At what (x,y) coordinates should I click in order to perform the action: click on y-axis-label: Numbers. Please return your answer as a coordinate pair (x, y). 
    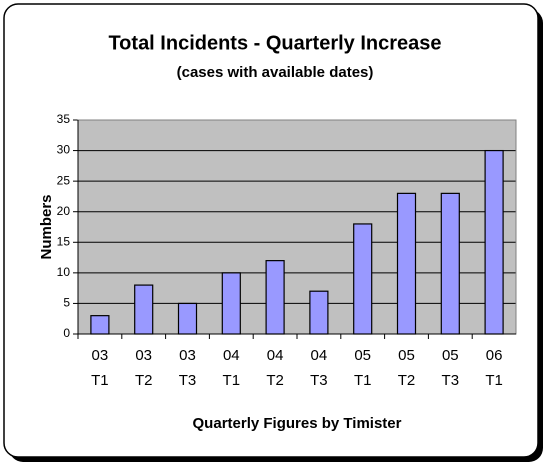
    Looking at the image, I should click on (46, 226).